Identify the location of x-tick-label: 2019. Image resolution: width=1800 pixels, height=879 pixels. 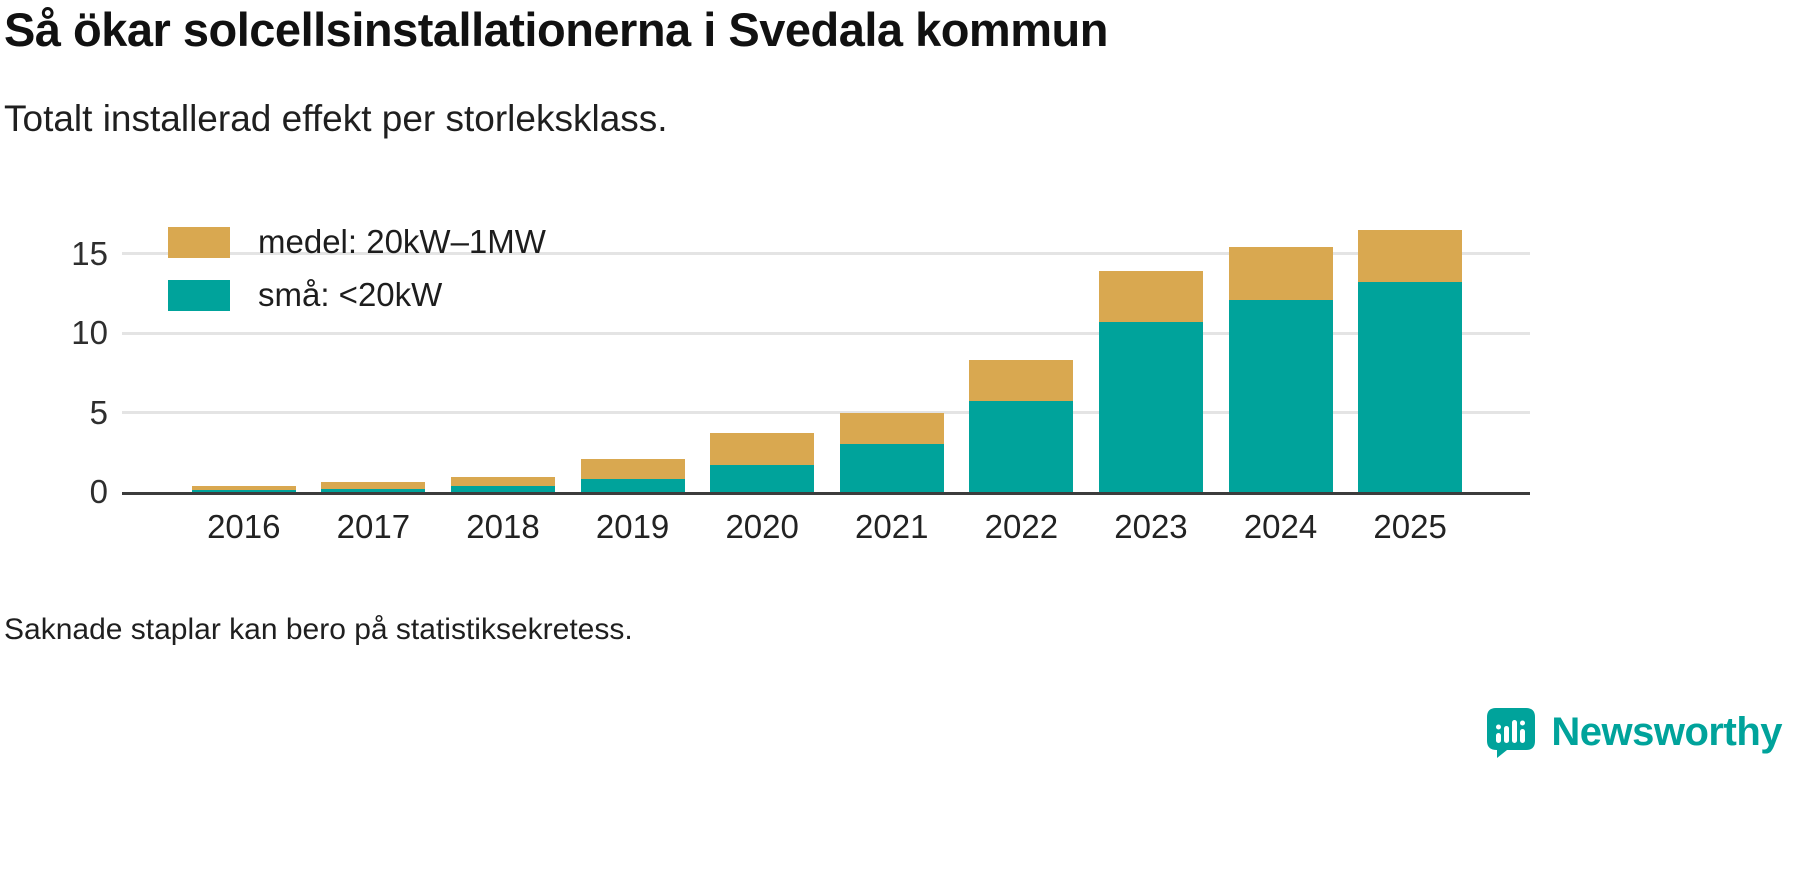
(632, 526).